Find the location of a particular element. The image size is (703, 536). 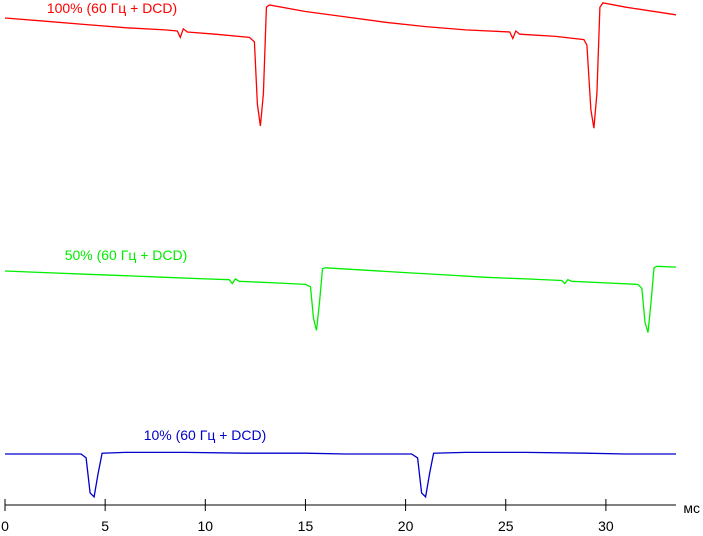

x-tick-label: 20 is located at coordinates (406, 526).